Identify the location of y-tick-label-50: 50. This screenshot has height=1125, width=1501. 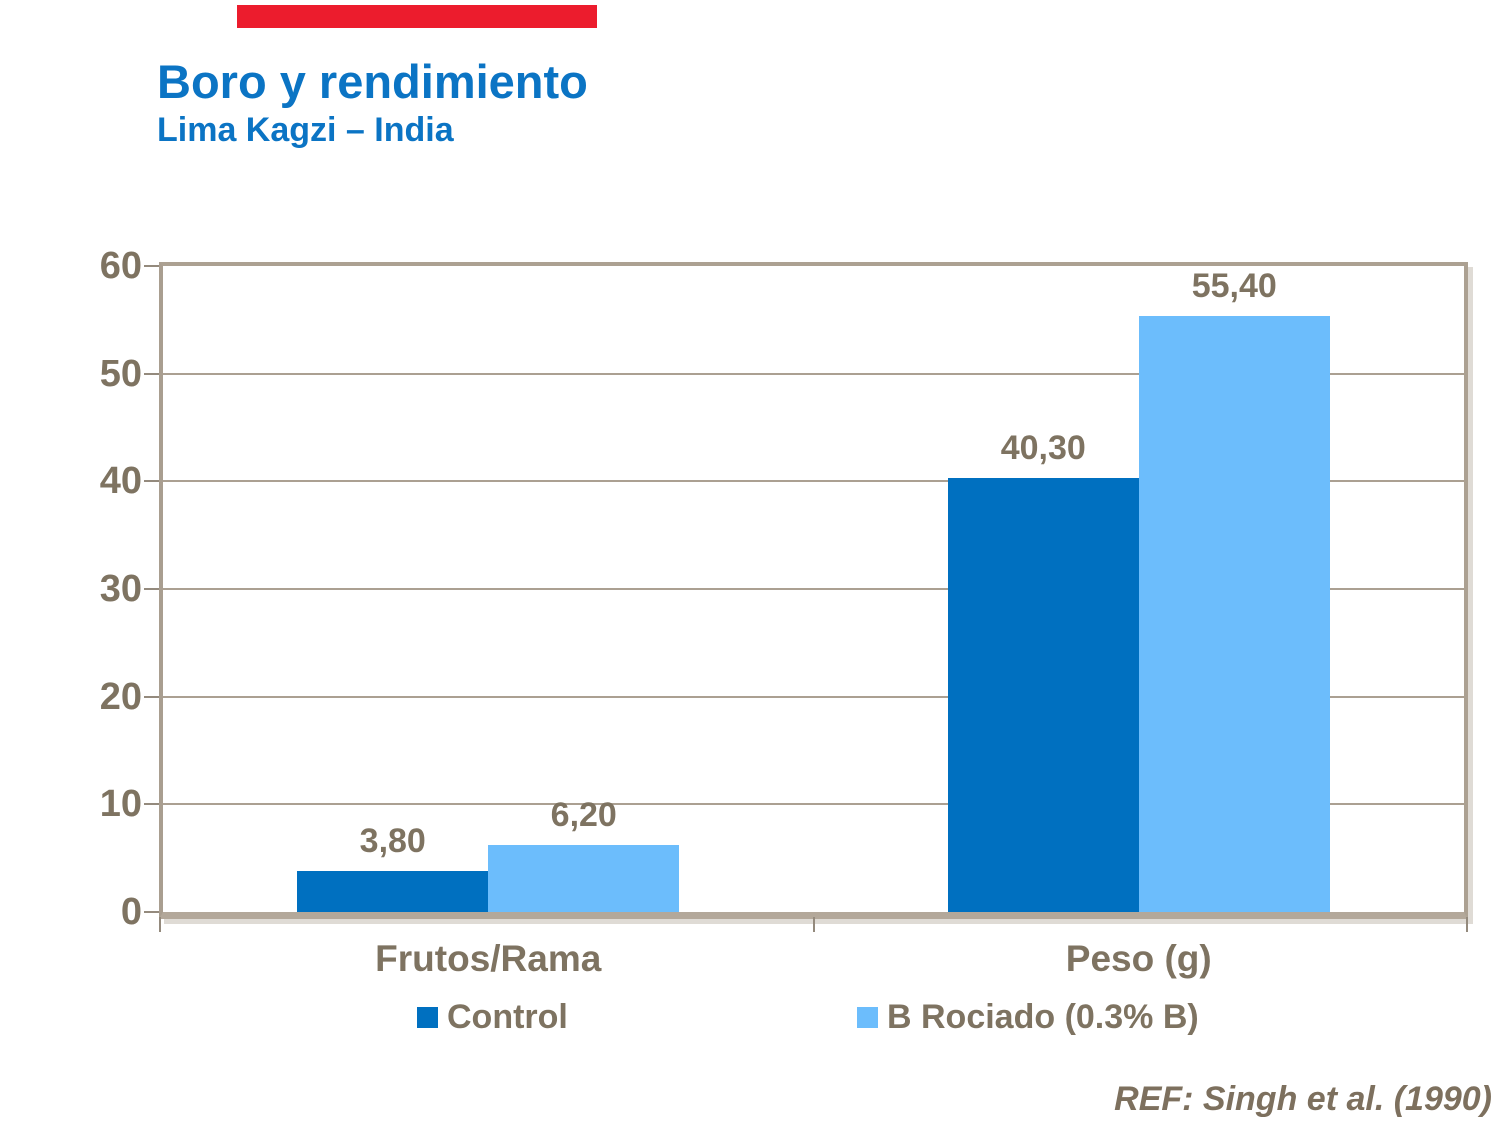
(120, 373).